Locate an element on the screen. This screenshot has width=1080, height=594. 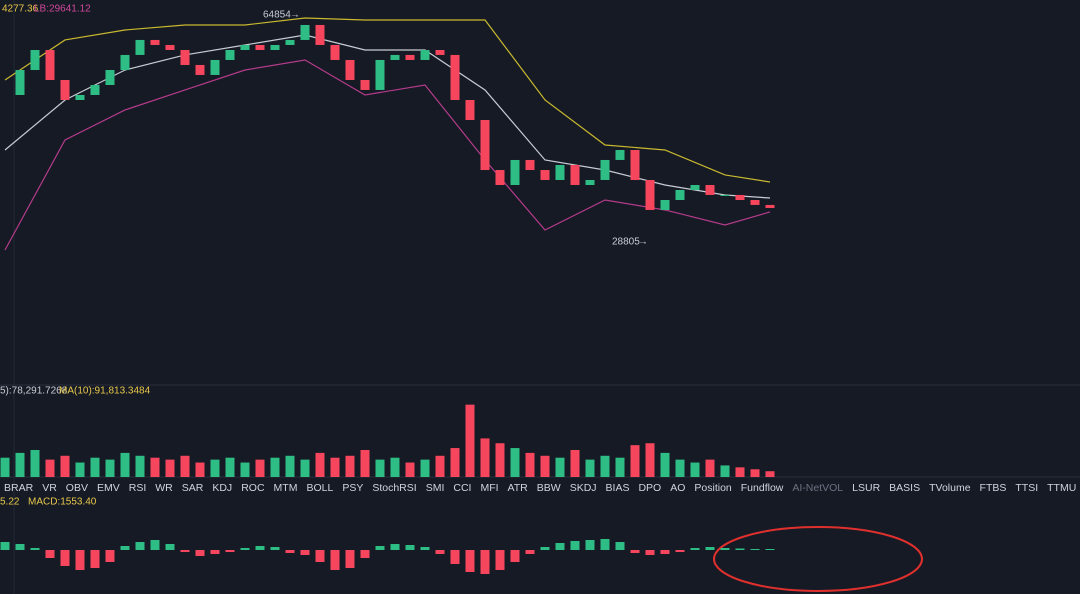
indicator-tab: CCI is located at coordinates (462, 488).